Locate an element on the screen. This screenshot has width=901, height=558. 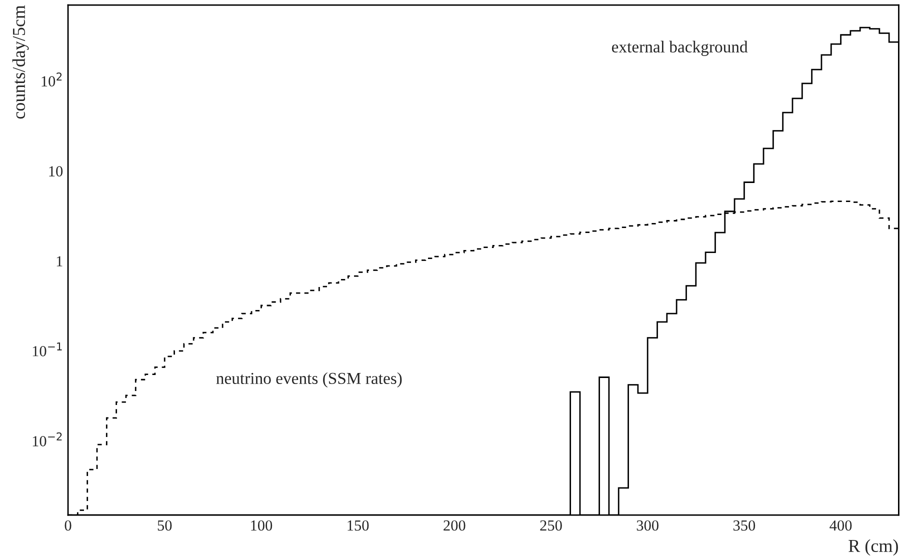
x-tick-label: 250 is located at coordinates (551, 525).